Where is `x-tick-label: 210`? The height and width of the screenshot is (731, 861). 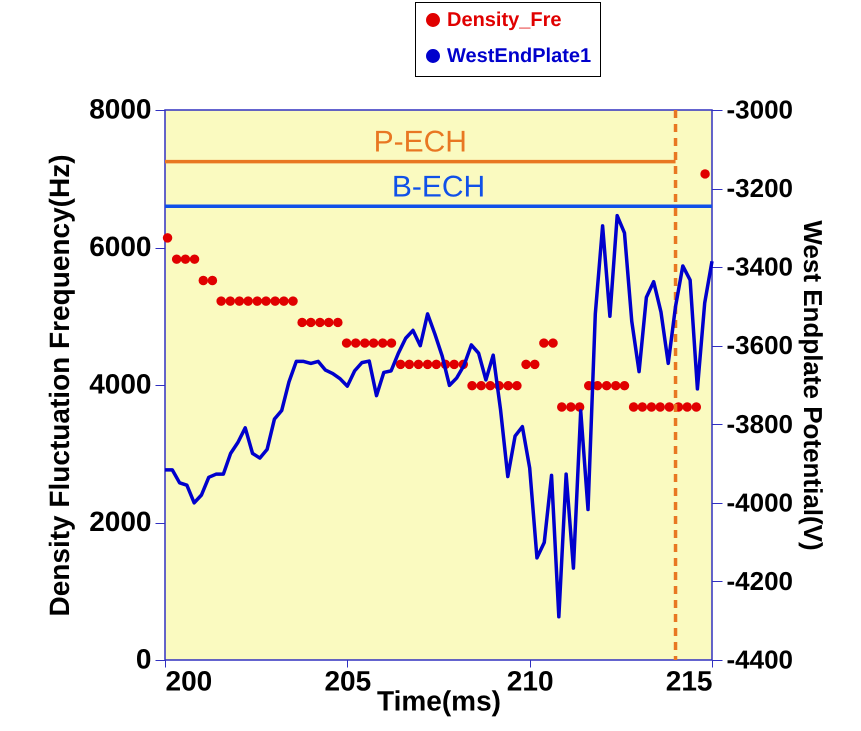 x-tick-label: 210 is located at coordinates (530, 681).